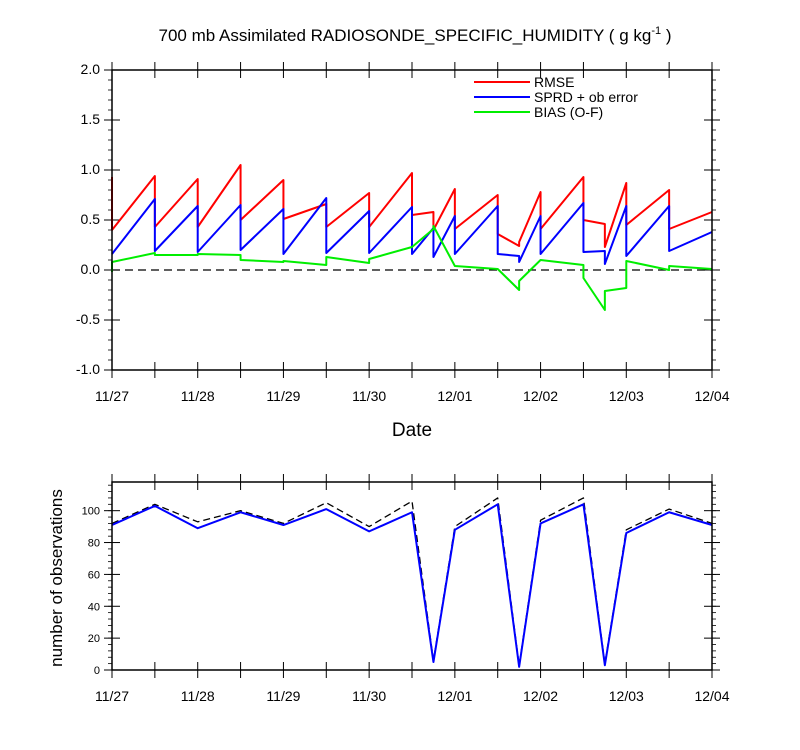  What do you see at coordinates (88, 369) in the screenshot?
I see `y-tick-label: -1.0` at bounding box center [88, 369].